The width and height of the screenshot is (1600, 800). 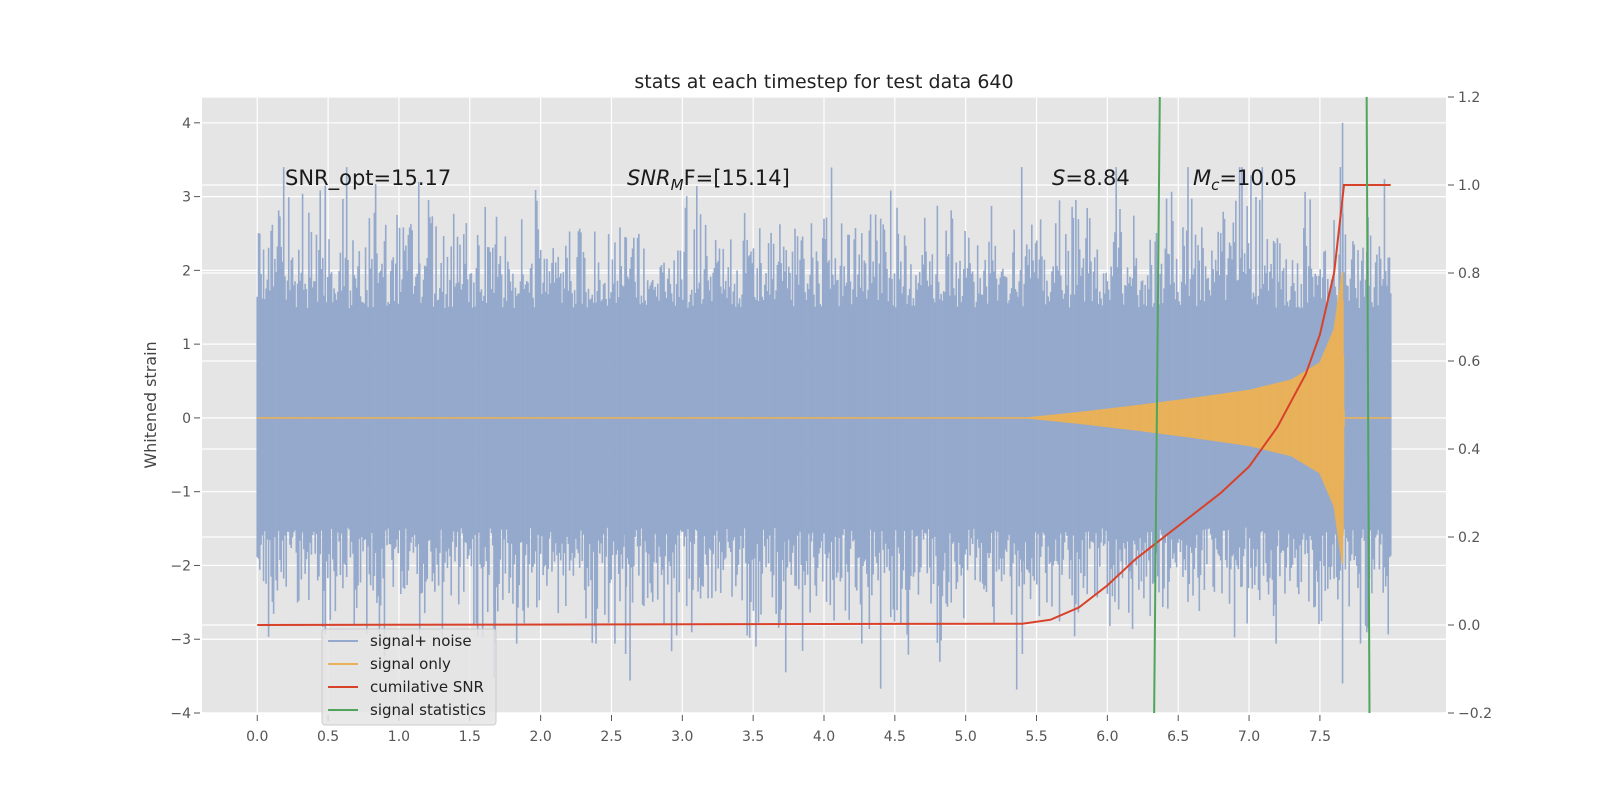 I want to click on annotation-mc-sub: c, so click(x=1215, y=185).